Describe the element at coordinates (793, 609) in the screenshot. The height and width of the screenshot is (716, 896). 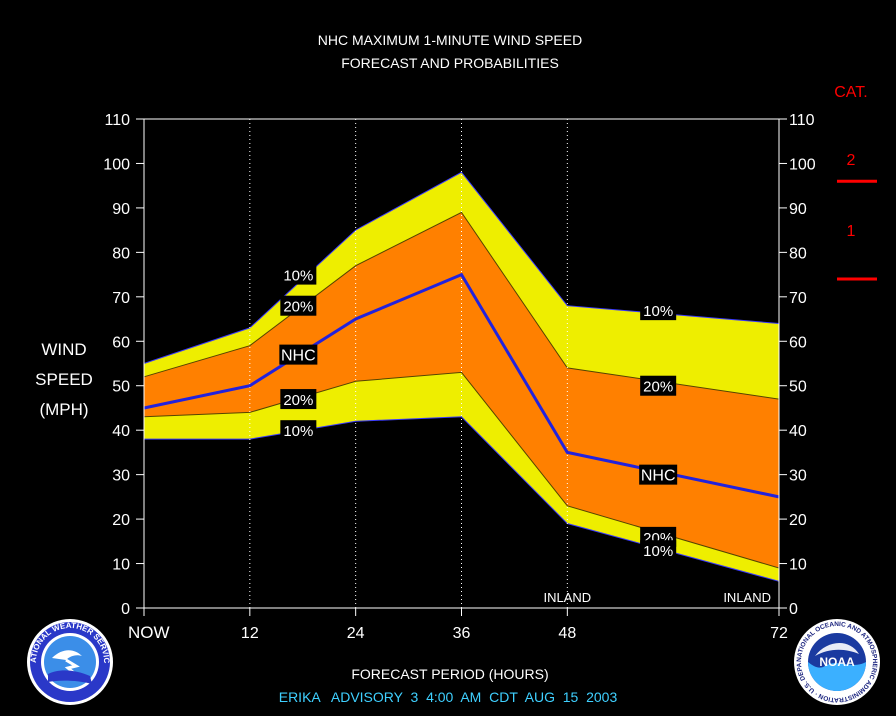
I see `ytick-label-right-0: 0` at that location.